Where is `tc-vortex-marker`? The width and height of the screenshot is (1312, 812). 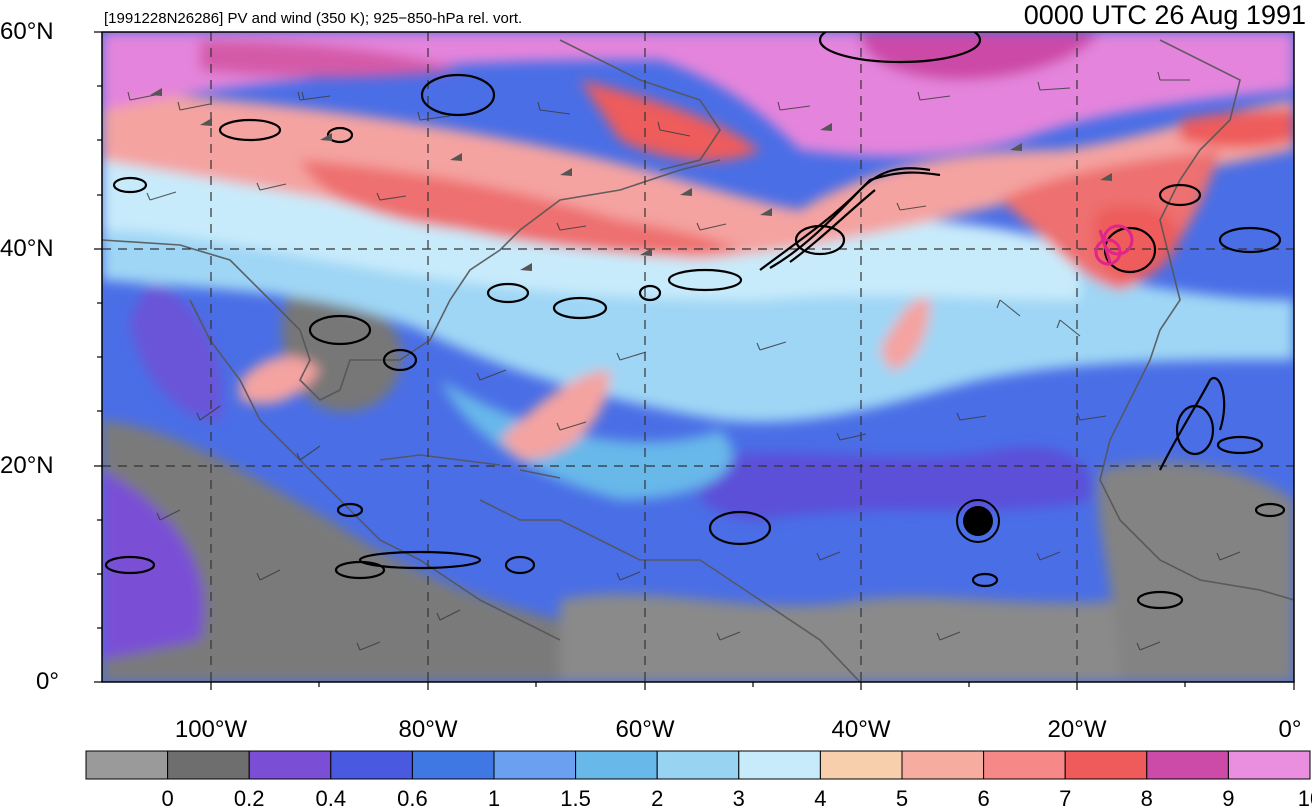 tc-vortex-marker is located at coordinates (978, 521).